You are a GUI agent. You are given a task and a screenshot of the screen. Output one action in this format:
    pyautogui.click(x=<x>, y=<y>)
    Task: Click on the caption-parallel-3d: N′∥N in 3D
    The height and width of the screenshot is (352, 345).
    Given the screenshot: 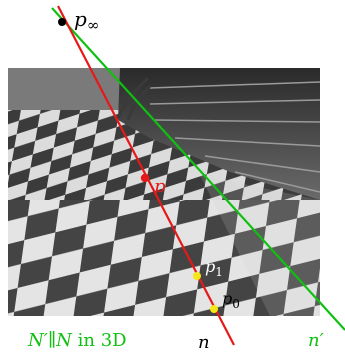 What is the action you would take?
    pyautogui.click(x=77, y=340)
    